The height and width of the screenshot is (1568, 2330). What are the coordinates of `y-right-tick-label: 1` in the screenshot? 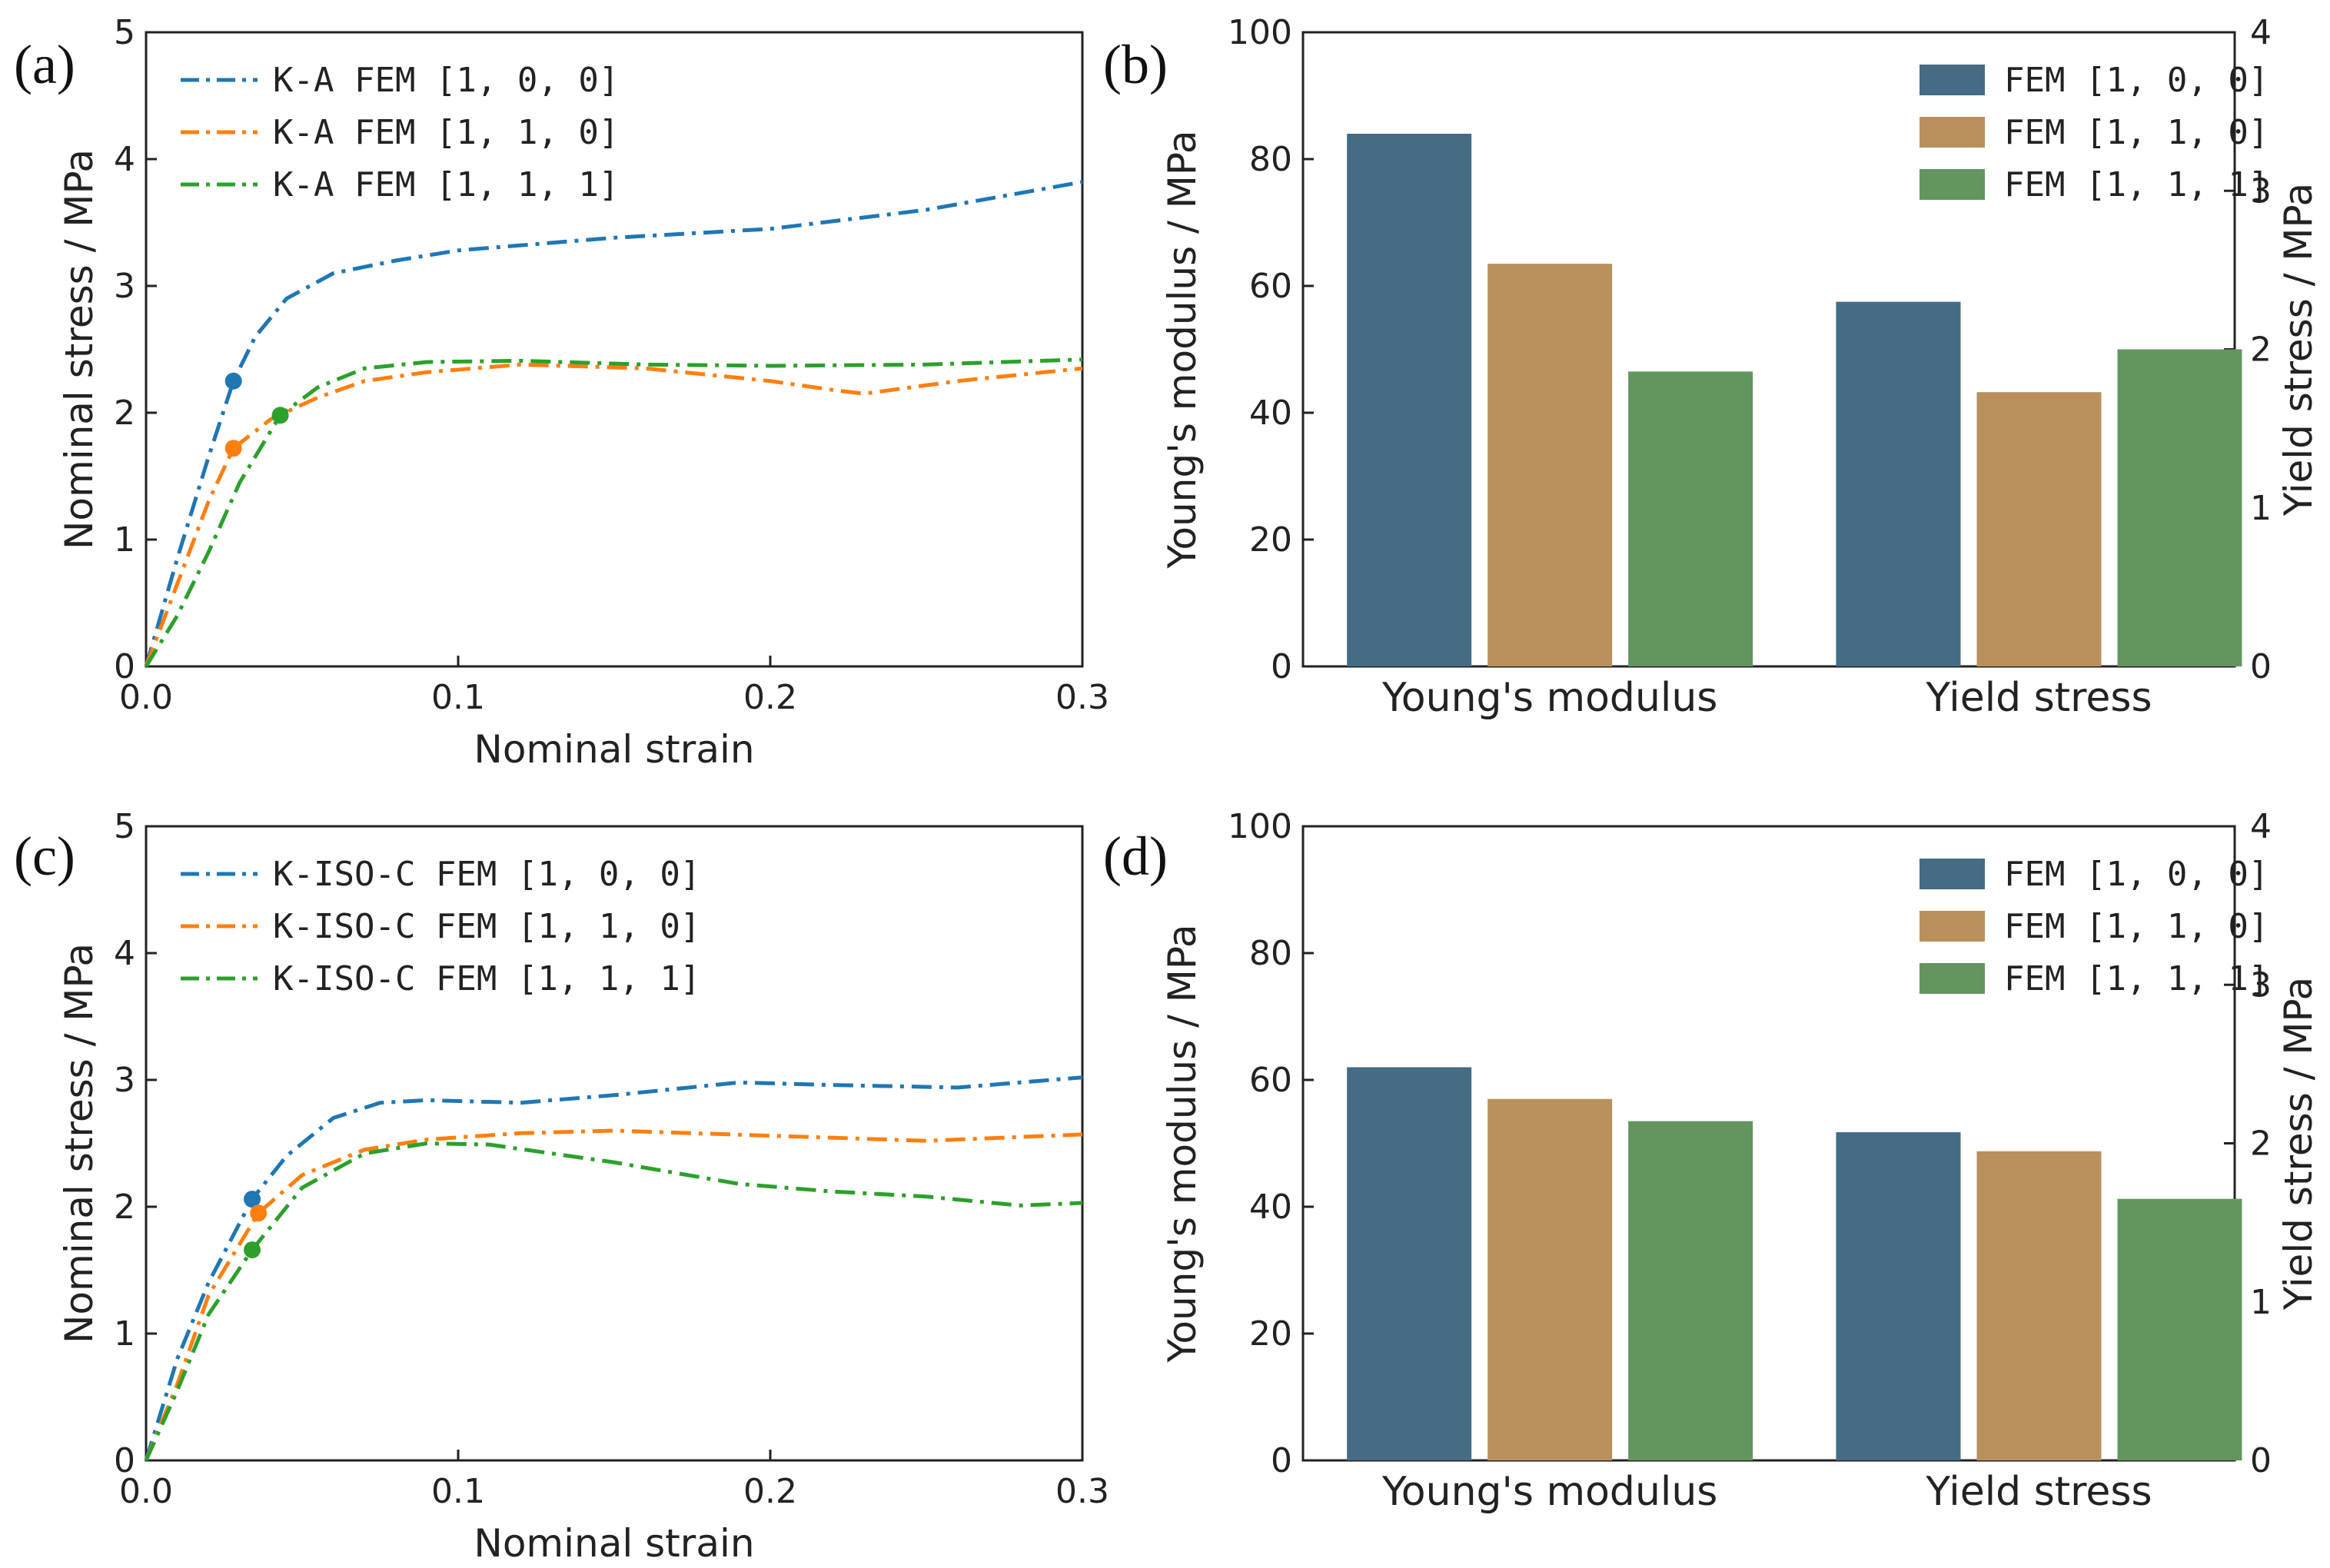 It's located at (2261, 1302).